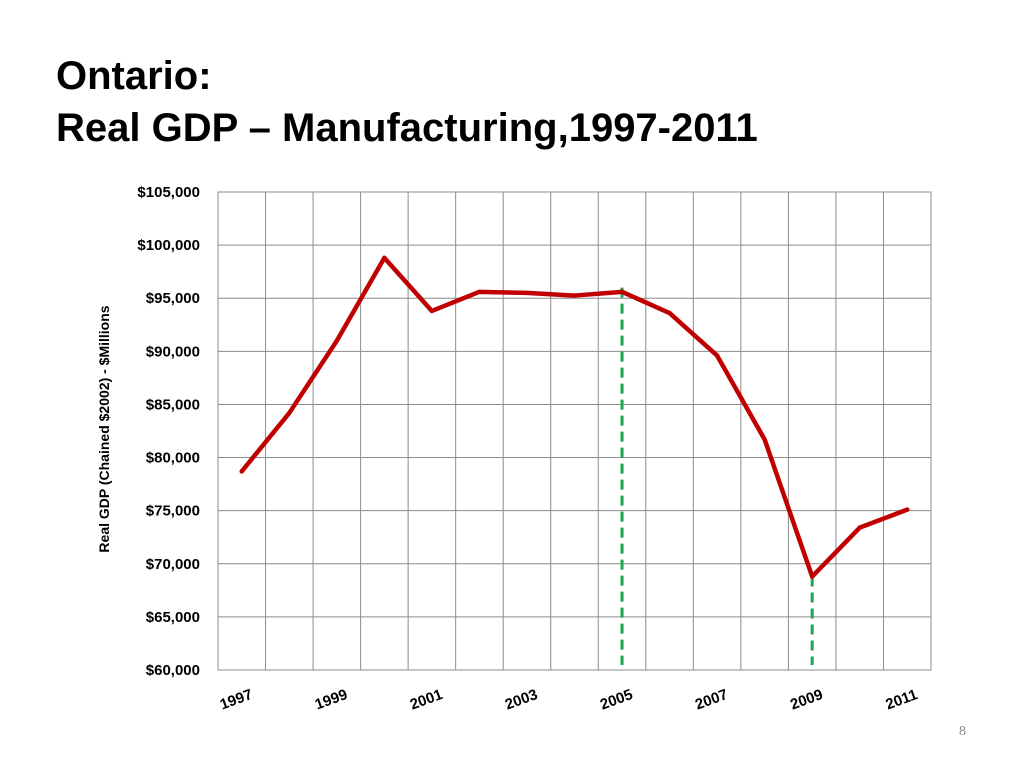 The height and width of the screenshot is (768, 1024). What do you see at coordinates (962, 731) in the screenshot?
I see `page-number: 8` at bounding box center [962, 731].